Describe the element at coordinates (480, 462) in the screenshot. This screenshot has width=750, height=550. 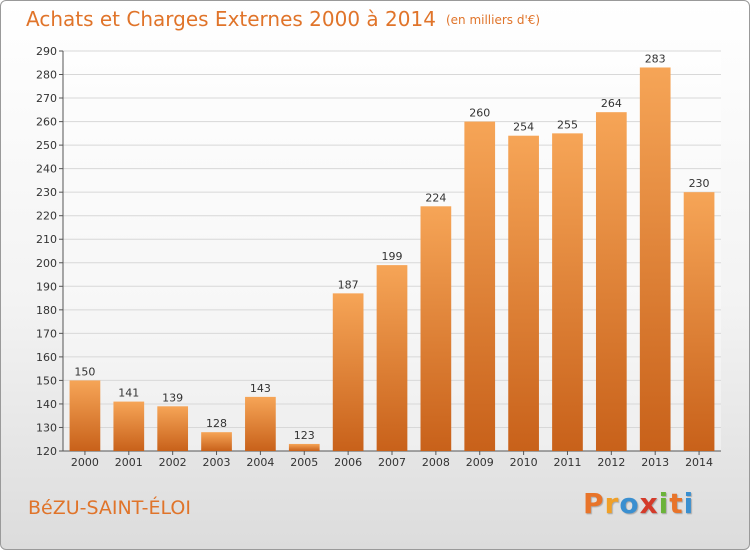
I see `x-tick-label-2009: 2009` at that location.